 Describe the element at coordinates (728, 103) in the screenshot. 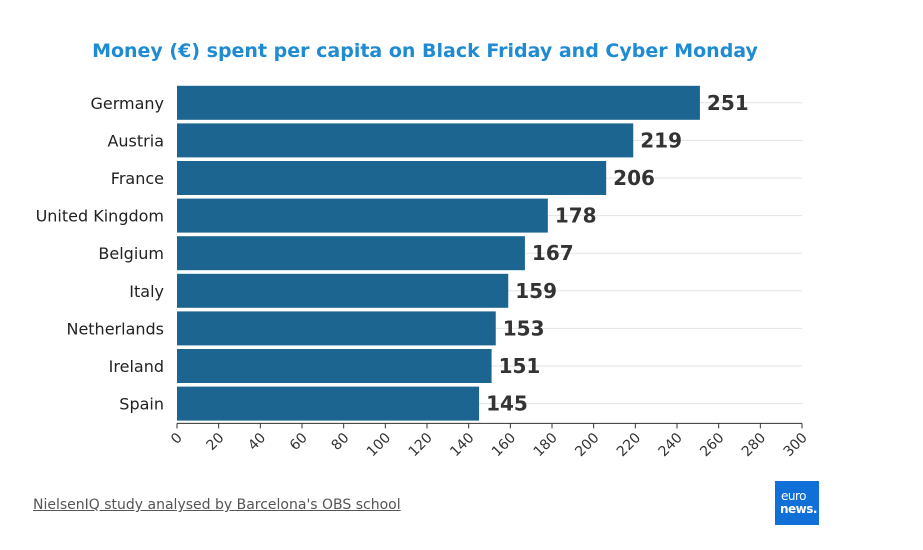

I see `value-label: 251` at that location.